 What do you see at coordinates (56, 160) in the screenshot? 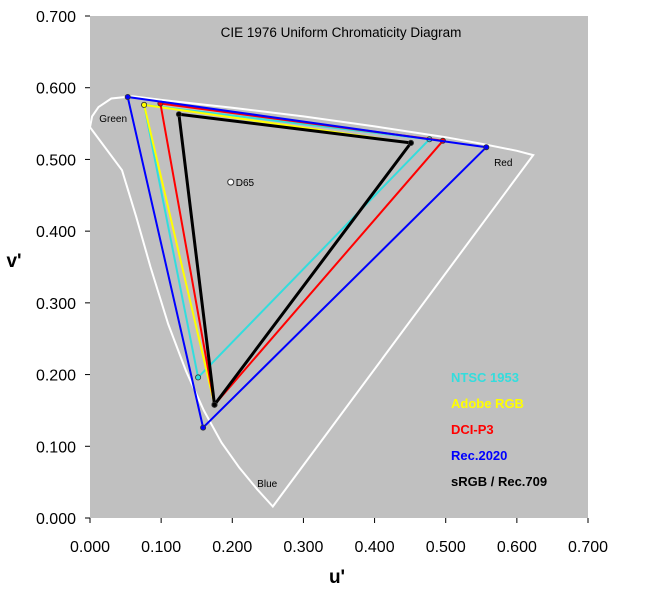
I see `y-tick-label: 0.500` at bounding box center [56, 160].